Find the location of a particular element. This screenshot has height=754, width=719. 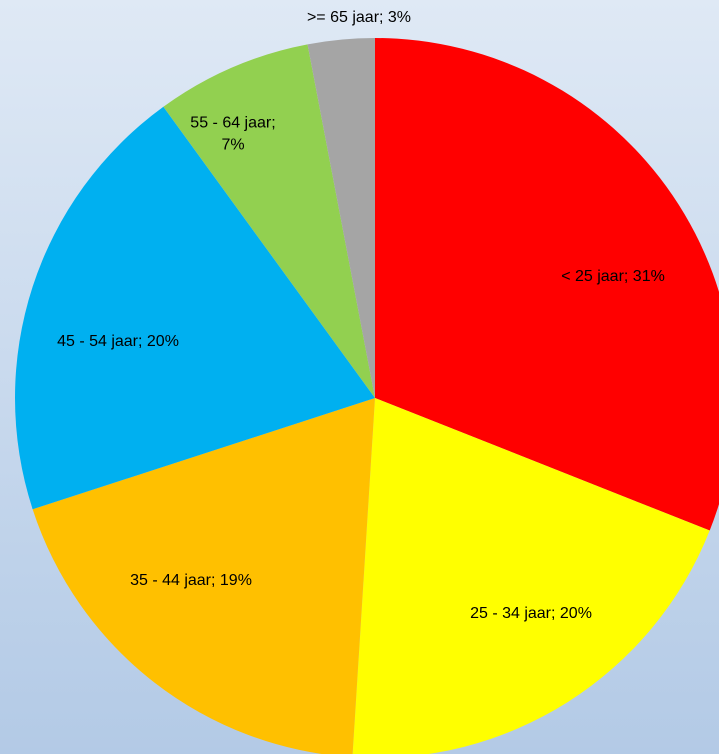

data-label: 35 - 44 jaar; 19% is located at coordinates (191, 580).